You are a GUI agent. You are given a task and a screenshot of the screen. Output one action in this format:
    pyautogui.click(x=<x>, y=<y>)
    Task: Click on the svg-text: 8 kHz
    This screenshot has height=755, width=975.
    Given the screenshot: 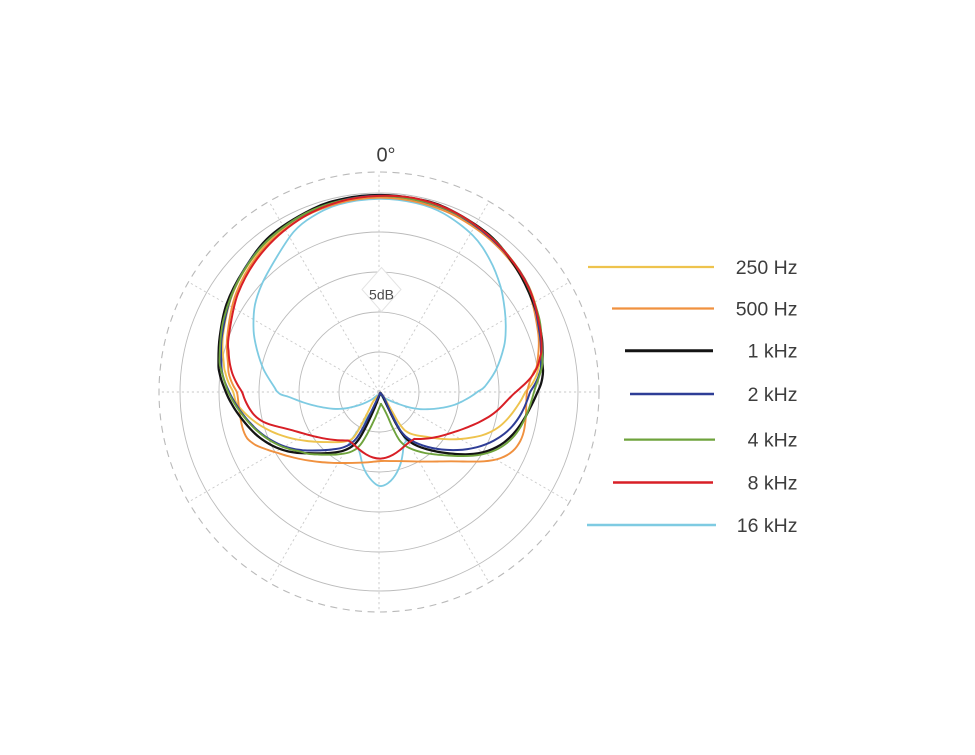 What is the action you would take?
    pyautogui.click(x=773, y=484)
    